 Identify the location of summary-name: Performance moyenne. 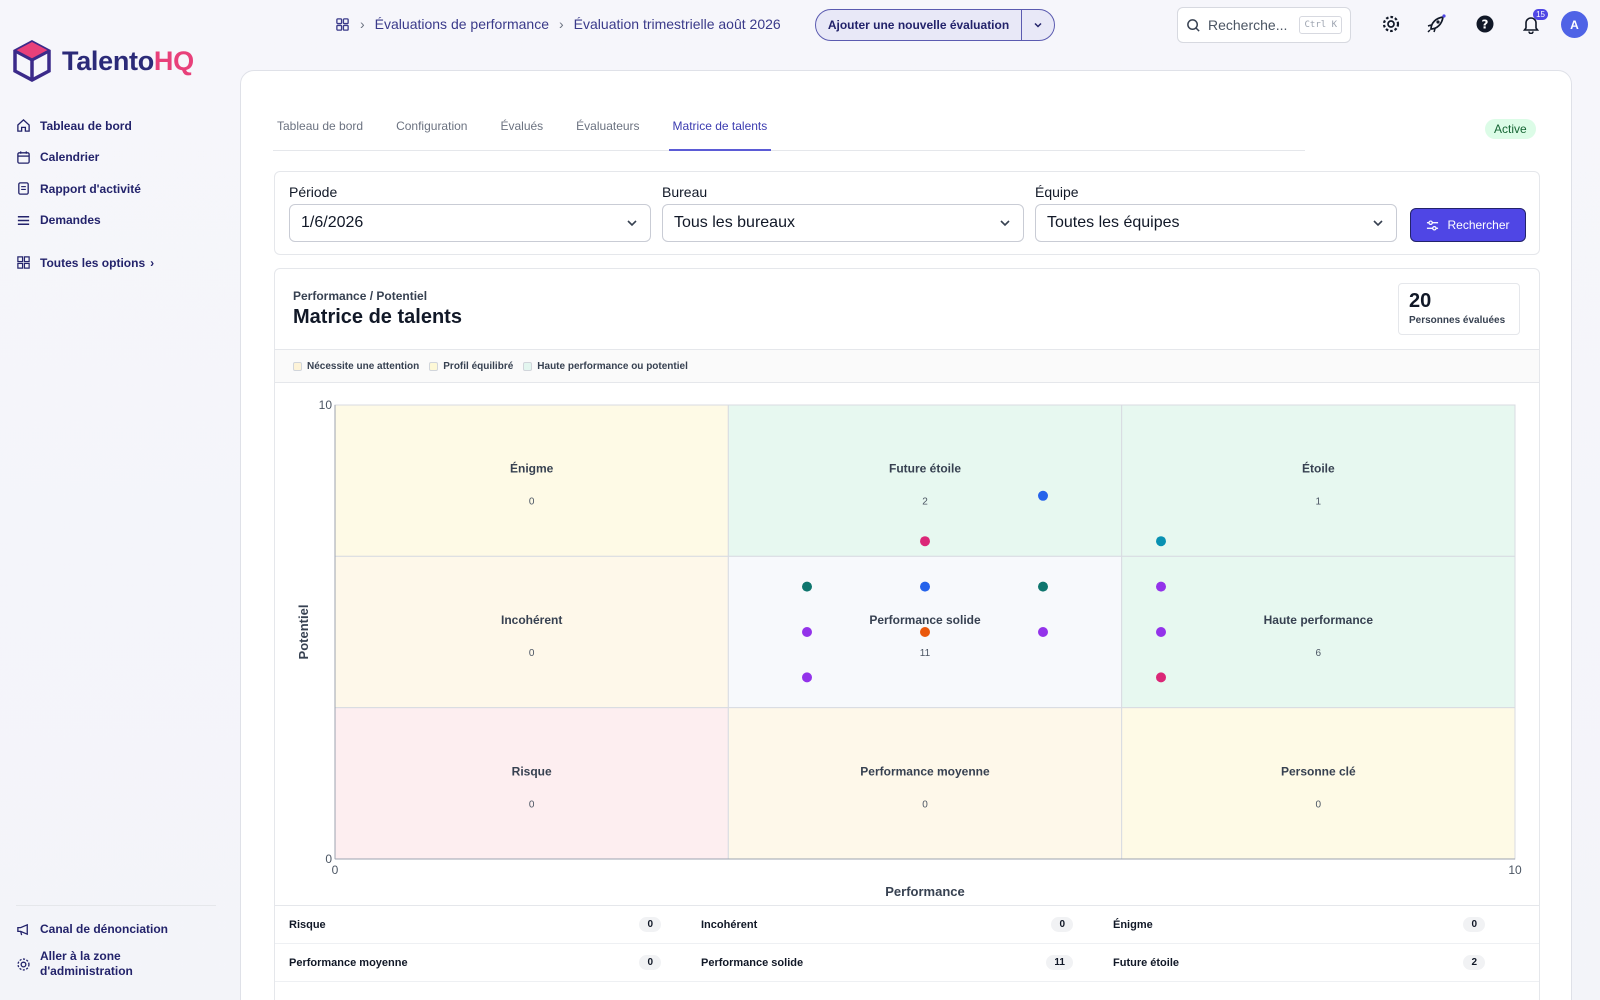
(348, 962).